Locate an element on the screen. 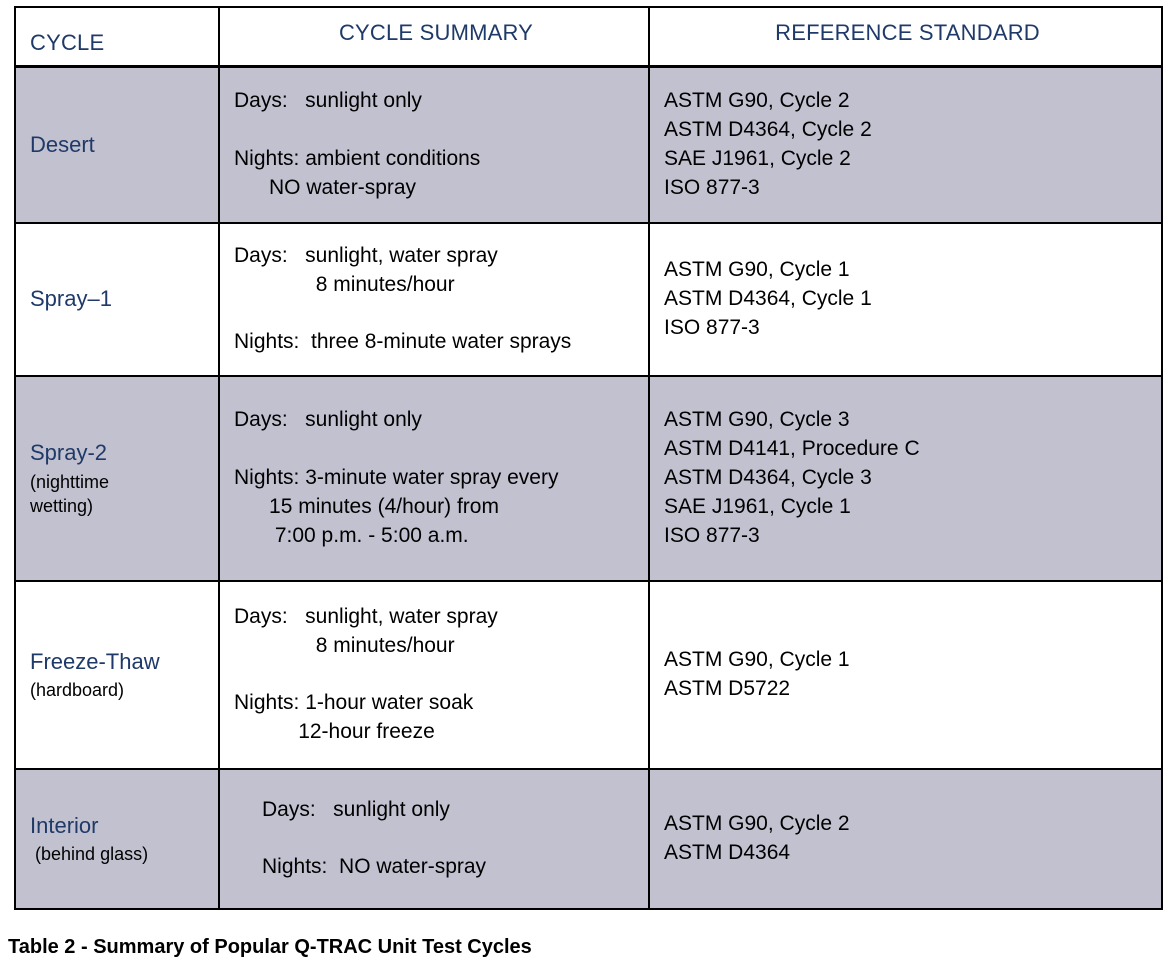  cycle-name: Desert is located at coordinates (62, 144).